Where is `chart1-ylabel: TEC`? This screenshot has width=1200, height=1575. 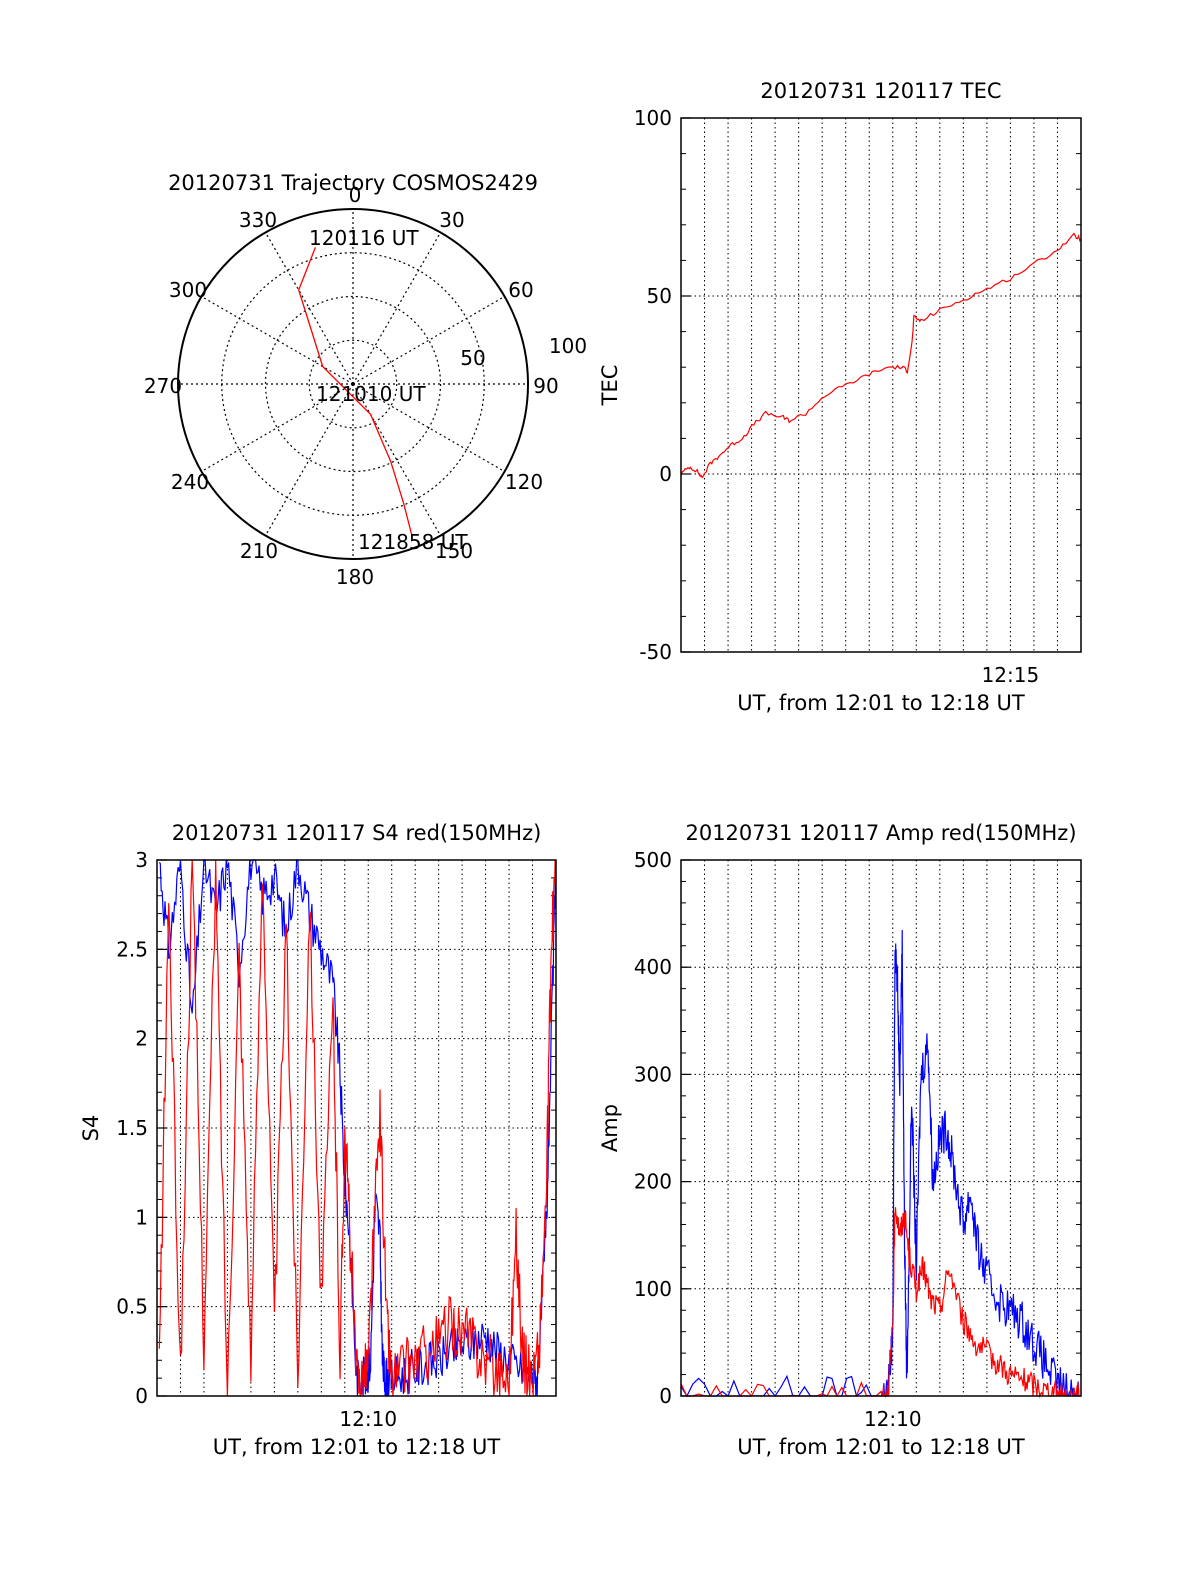
chart1-ylabel: TEC is located at coordinates (610, 386).